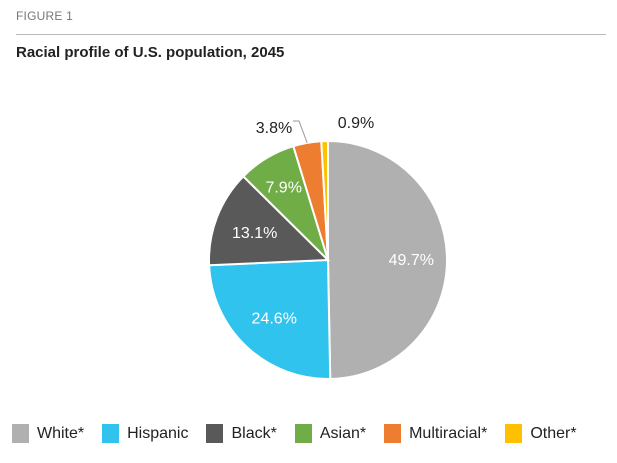 The width and height of the screenshot is (617, 463). Describe the element at coordinates (411, 260) in the screenshot. I see `data-label: 49.7%` at that location.